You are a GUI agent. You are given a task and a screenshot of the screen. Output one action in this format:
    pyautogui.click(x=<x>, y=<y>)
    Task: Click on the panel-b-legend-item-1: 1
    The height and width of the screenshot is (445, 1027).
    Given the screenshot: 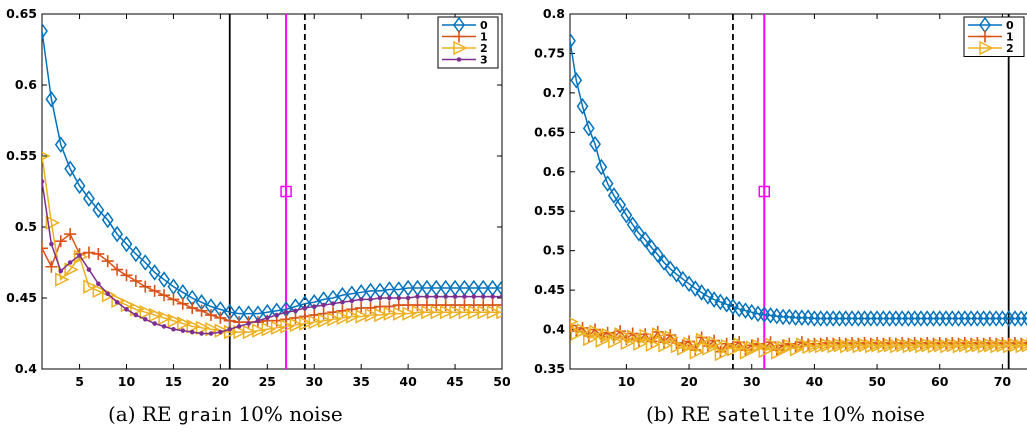 What is the action you would take?
    pyautogui.click(x=991, y=37)
    